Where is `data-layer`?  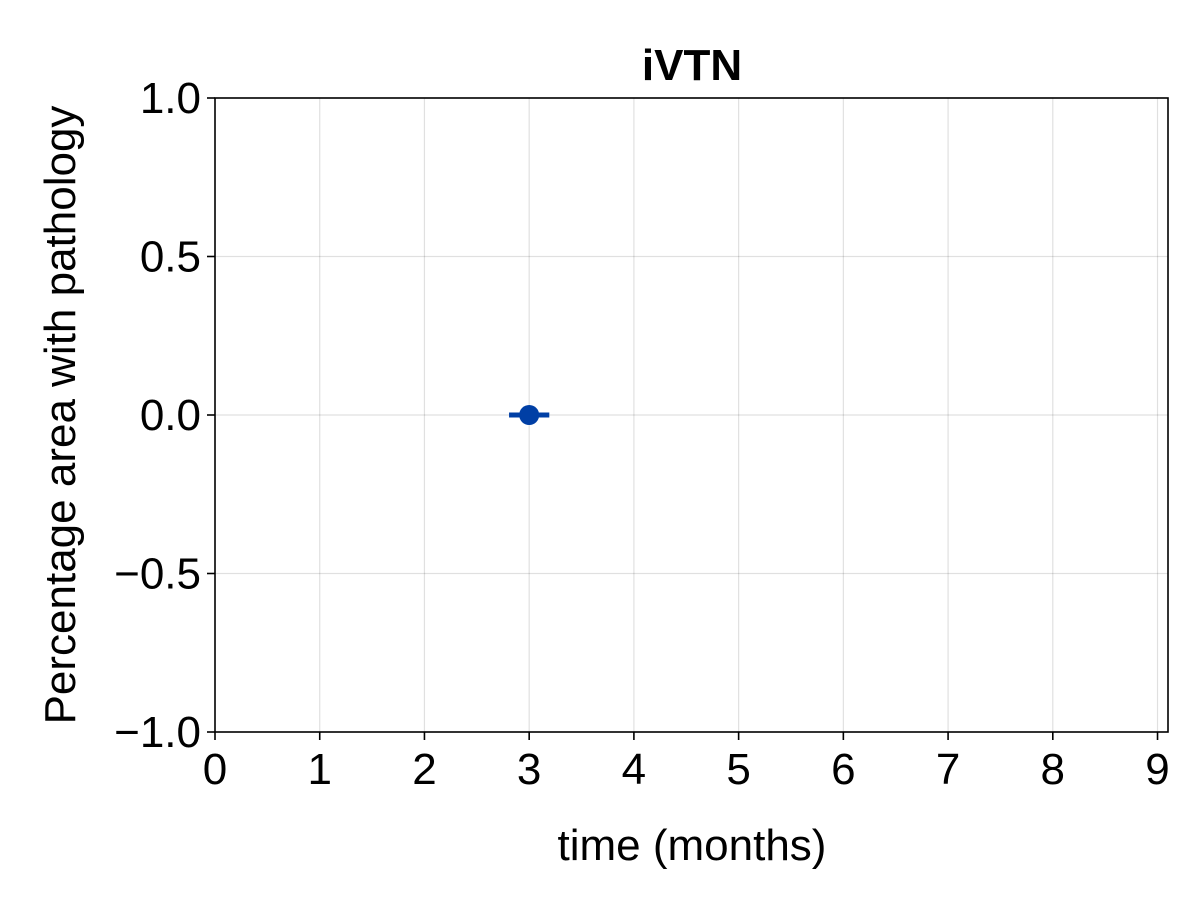
data-layer is located at coordinates (529, 415).